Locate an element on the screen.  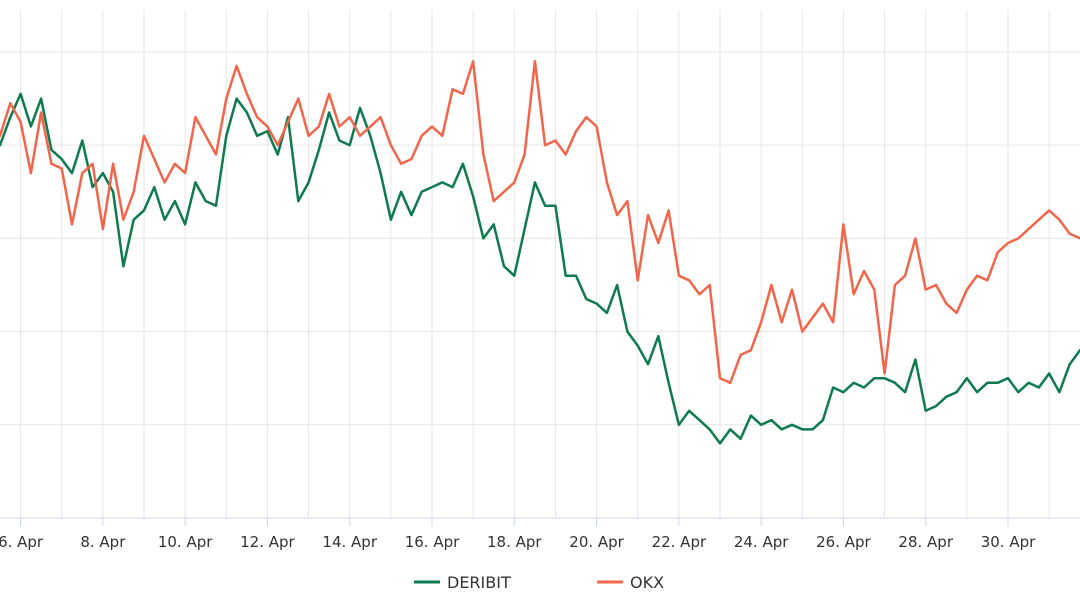
x-tick-label: 16. Apr is located at coordinates (432, 542).